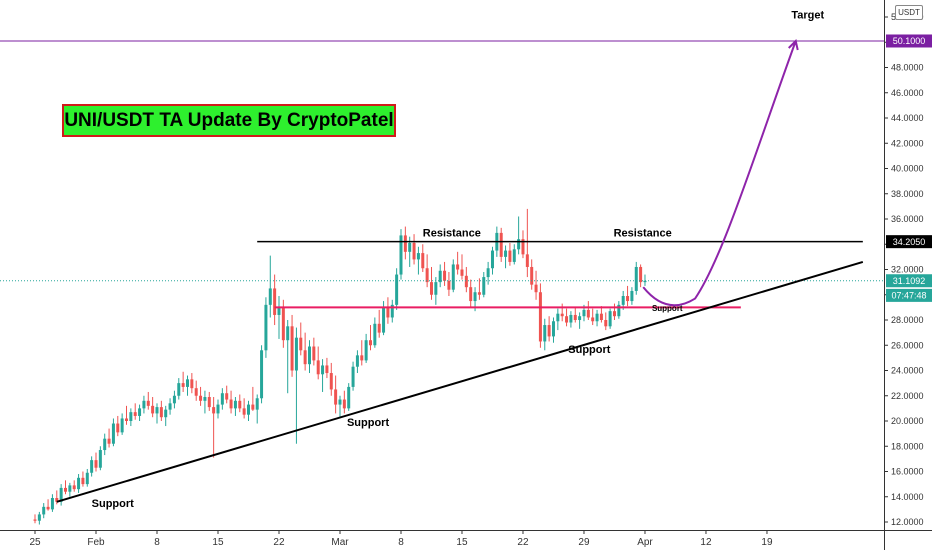  Describe the element at coordinates (907, 472) in the screenshot. I see `y-tick-label: 16.0000` at that location.